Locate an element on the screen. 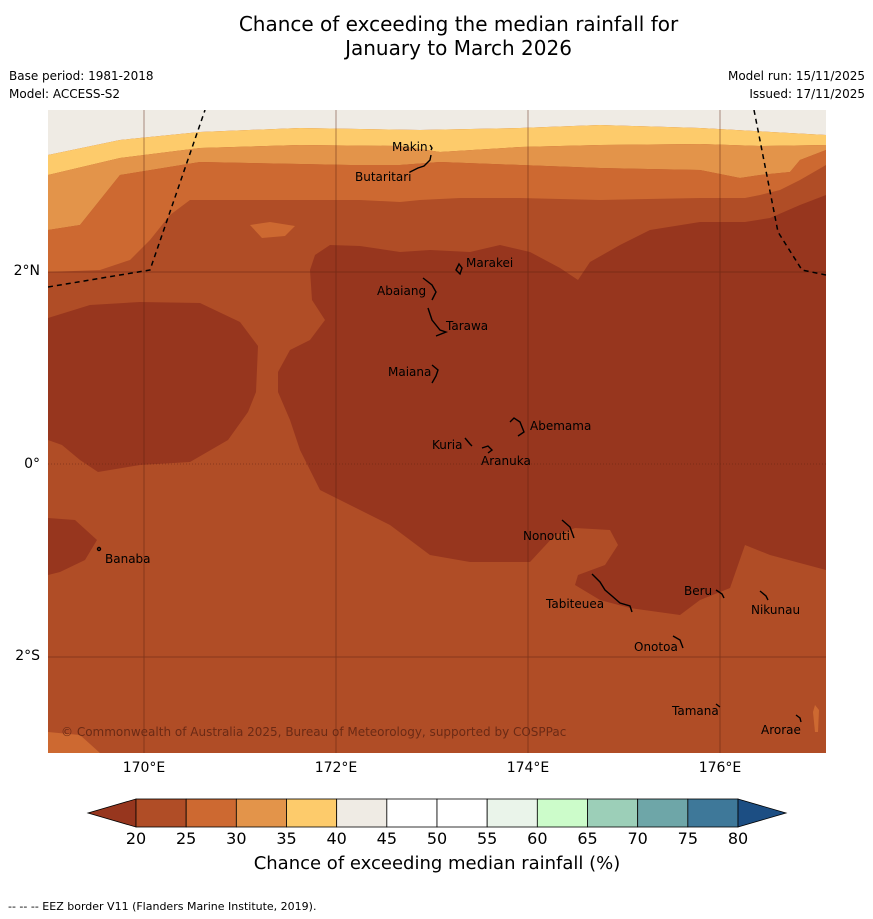 The height and width of the screenshot is (919, 873). lon-label-172e: 172°E is located at coordinates (336, 768).